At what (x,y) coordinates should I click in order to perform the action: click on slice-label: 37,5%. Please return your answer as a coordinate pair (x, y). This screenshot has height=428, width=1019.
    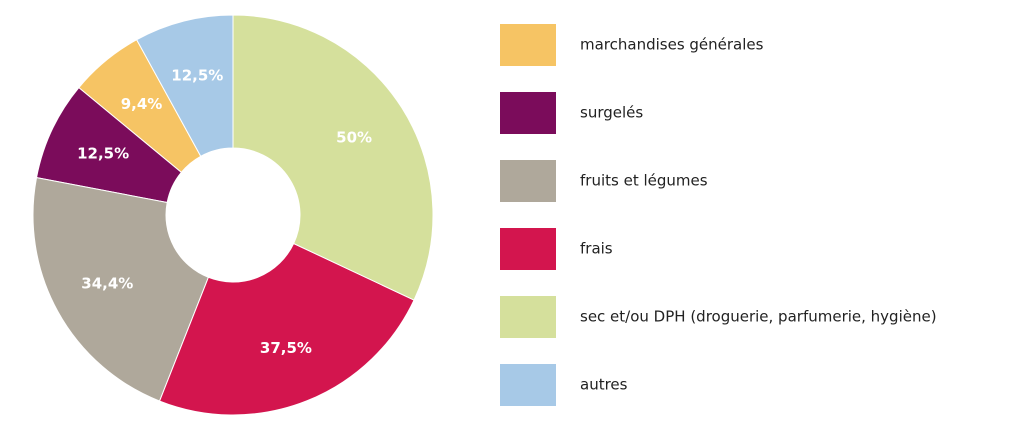
    Looking at the image, I should click on (286, 348).